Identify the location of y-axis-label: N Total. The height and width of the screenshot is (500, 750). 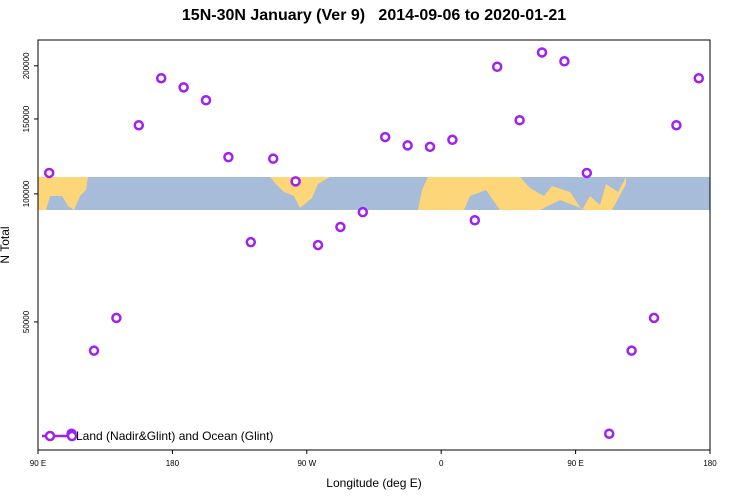
(6, 244).